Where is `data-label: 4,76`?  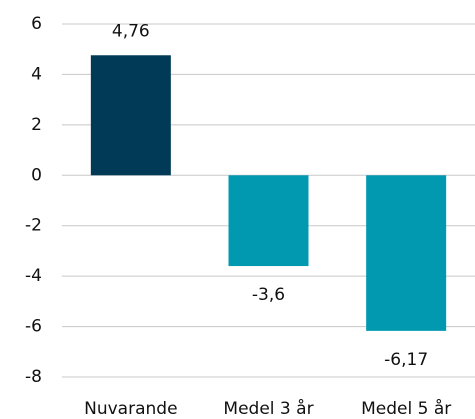 data-label: 4,76 is located at coordinates (131, 31).